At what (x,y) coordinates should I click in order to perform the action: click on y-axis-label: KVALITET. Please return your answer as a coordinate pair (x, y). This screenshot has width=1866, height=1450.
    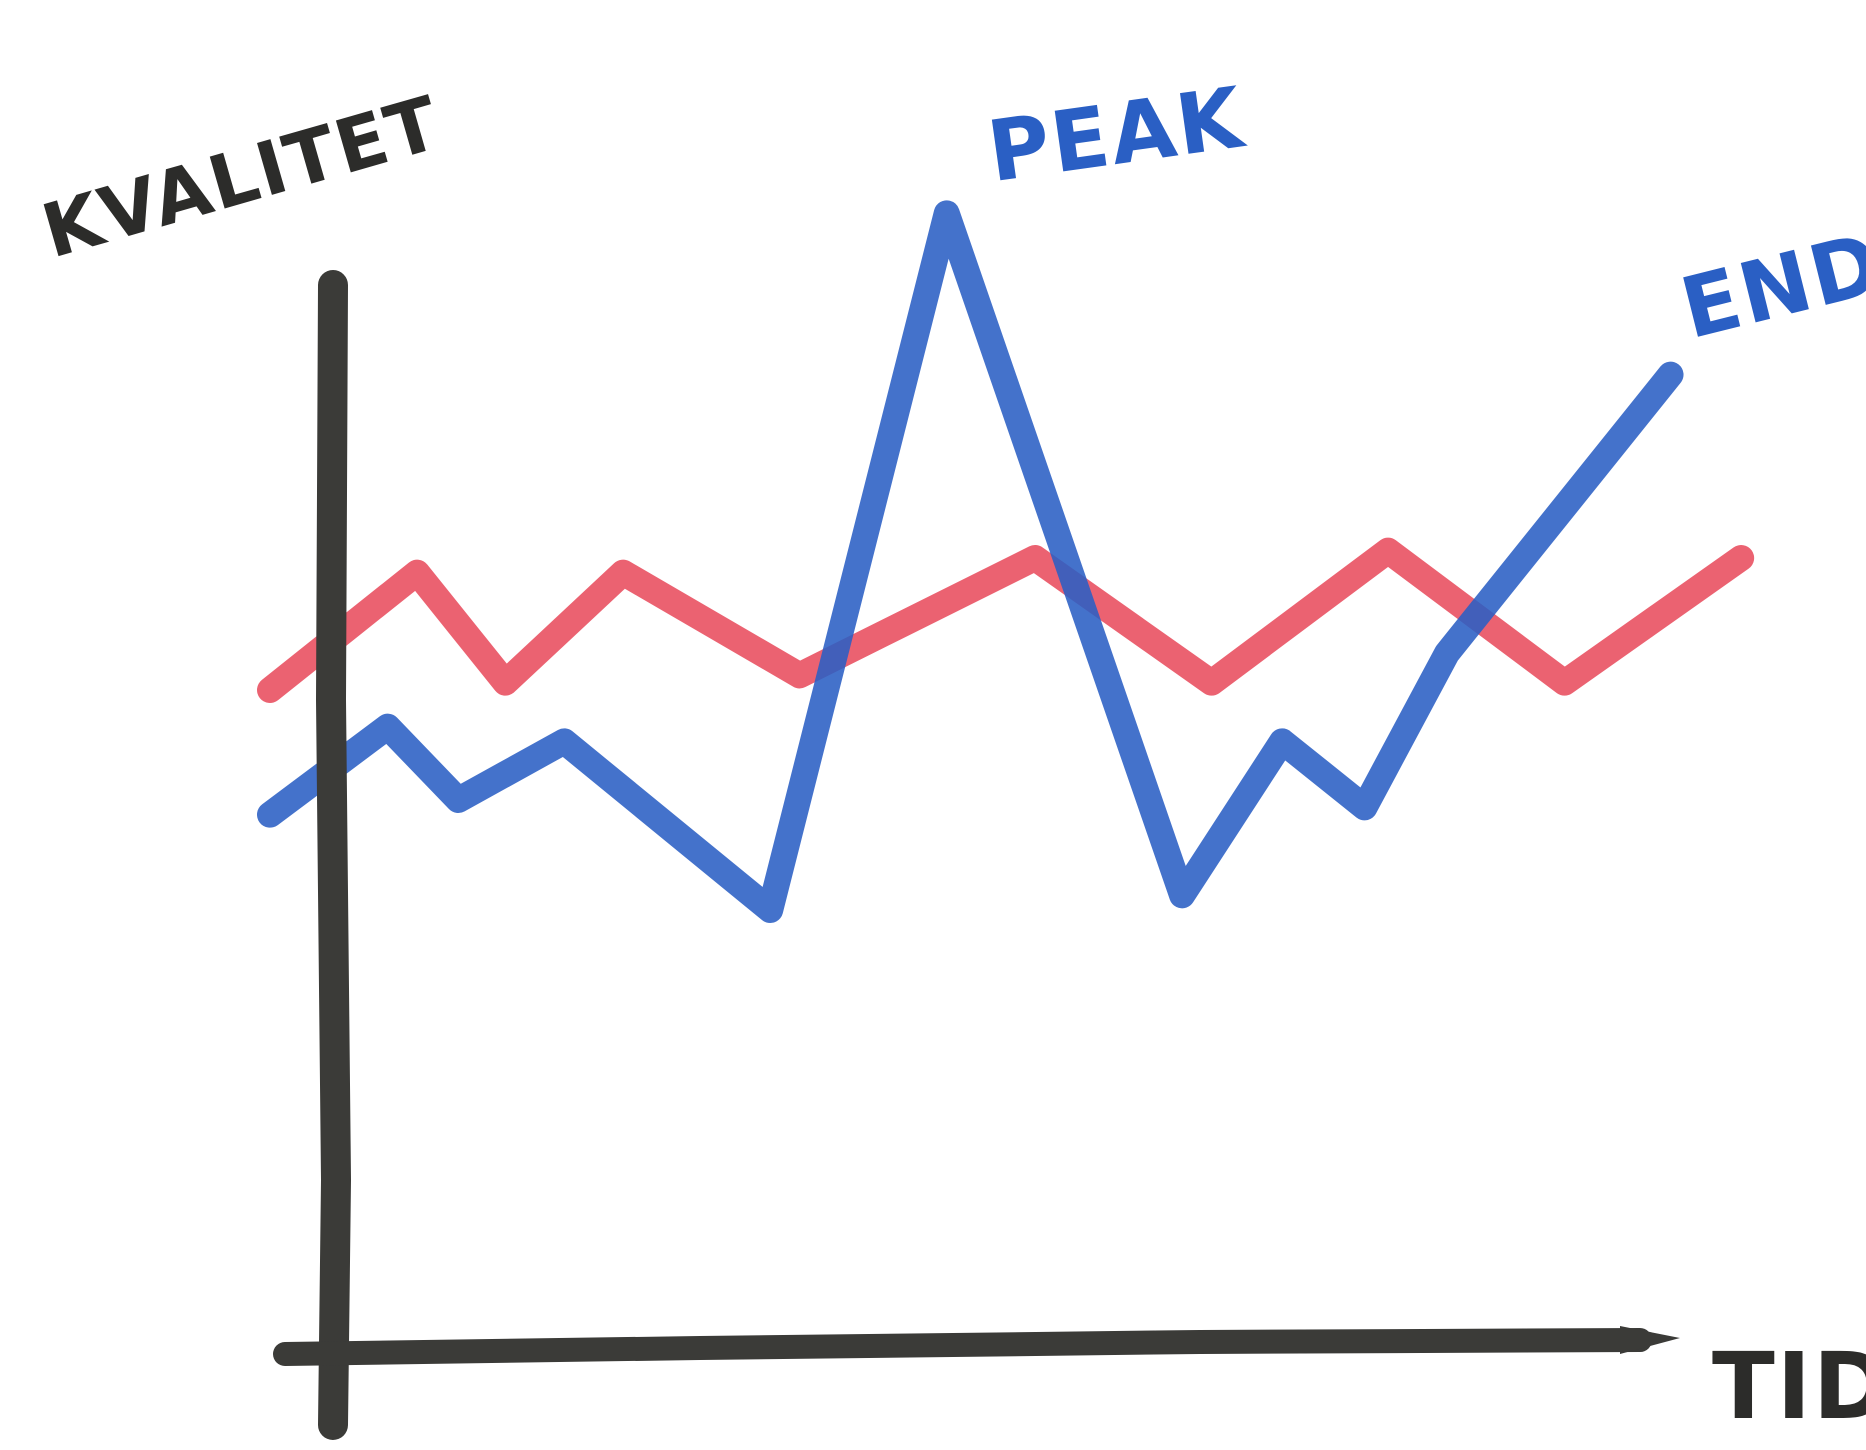
    Looking at the image, I should click on (241, 177).